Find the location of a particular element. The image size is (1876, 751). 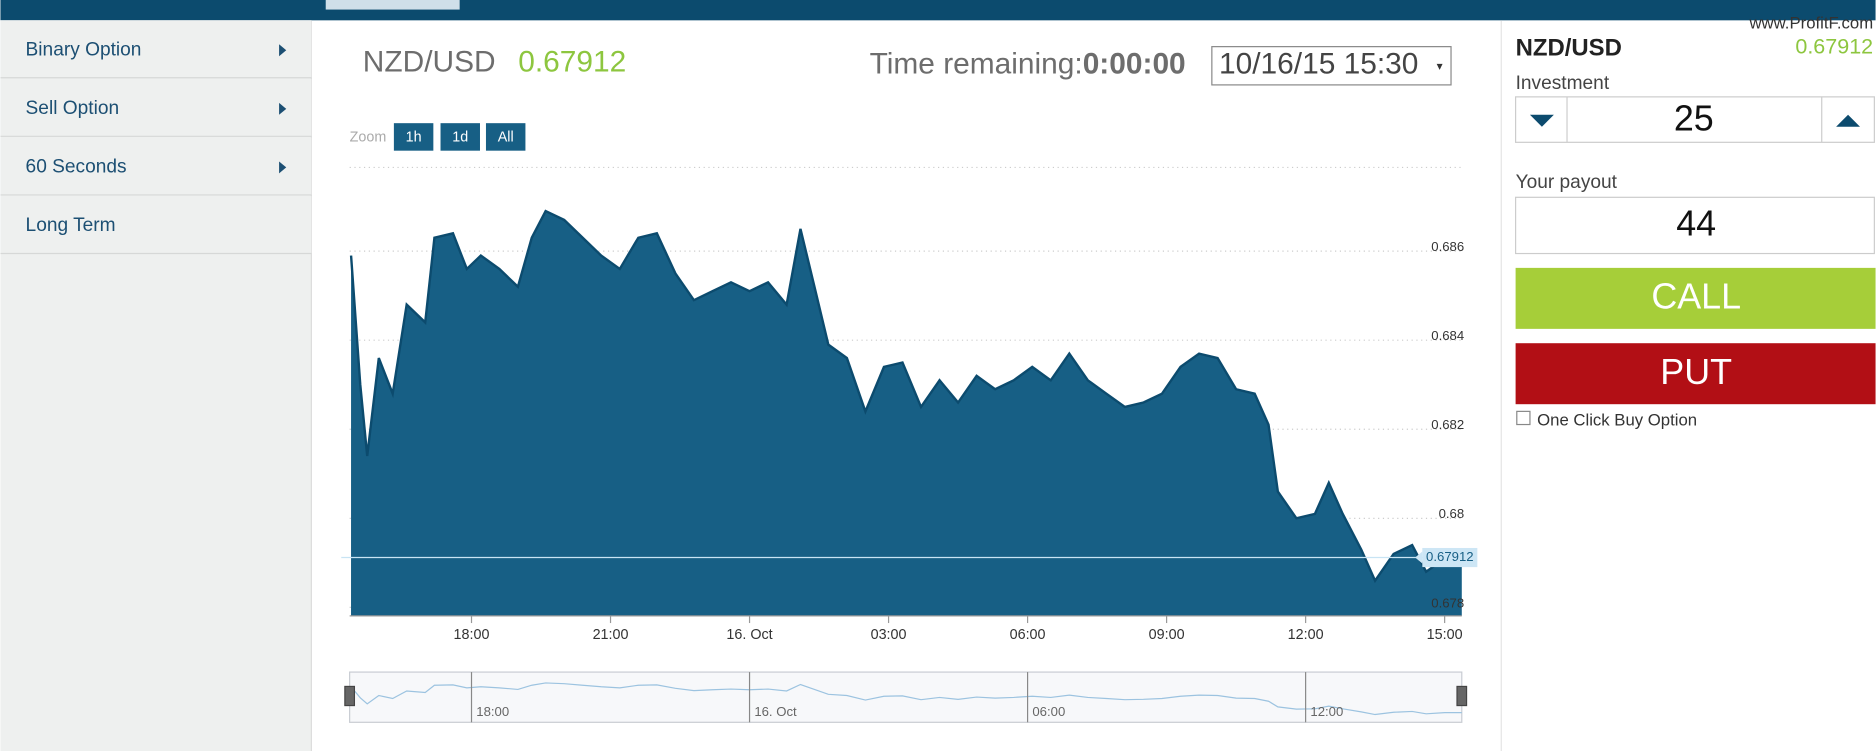

navigator-line is located at coordinates (906, 699).